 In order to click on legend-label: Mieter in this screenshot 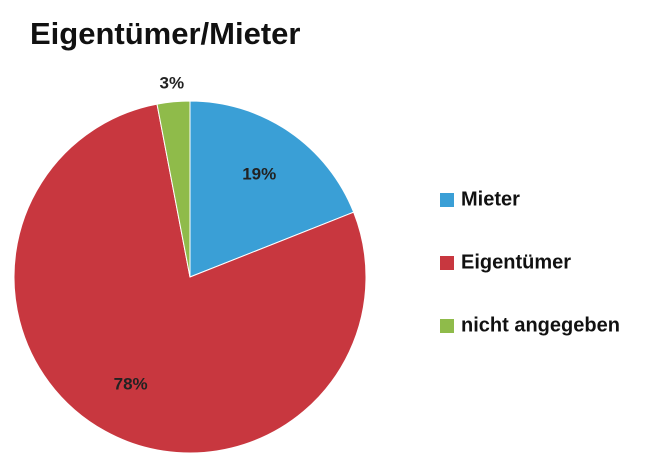, I will do `click(490, 199)`.